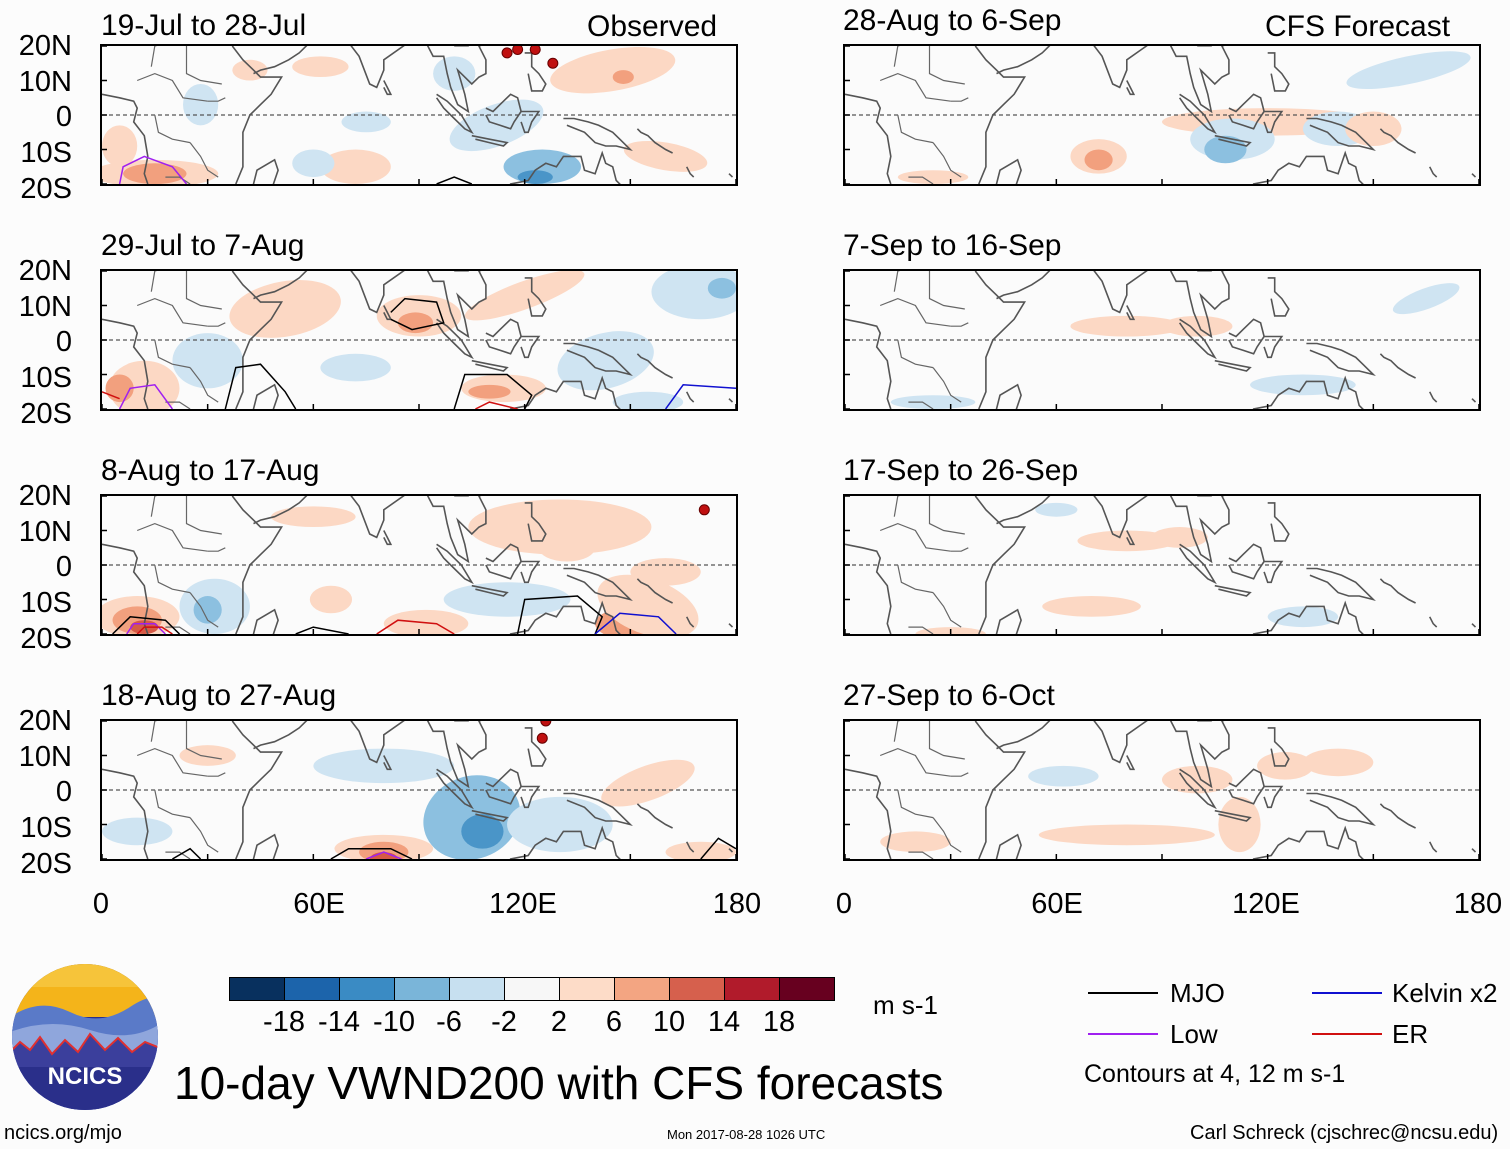 This screenshot has height=1149, width=1510. Describe the element at coordinates (419, 565) in the screenshot. I see `map-panel-l2` at that location.